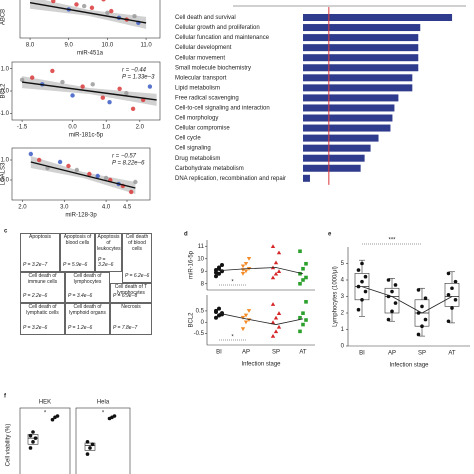 The image size is (474, 474). I want to click on category-label: Cell cycle, so click(188, 139).